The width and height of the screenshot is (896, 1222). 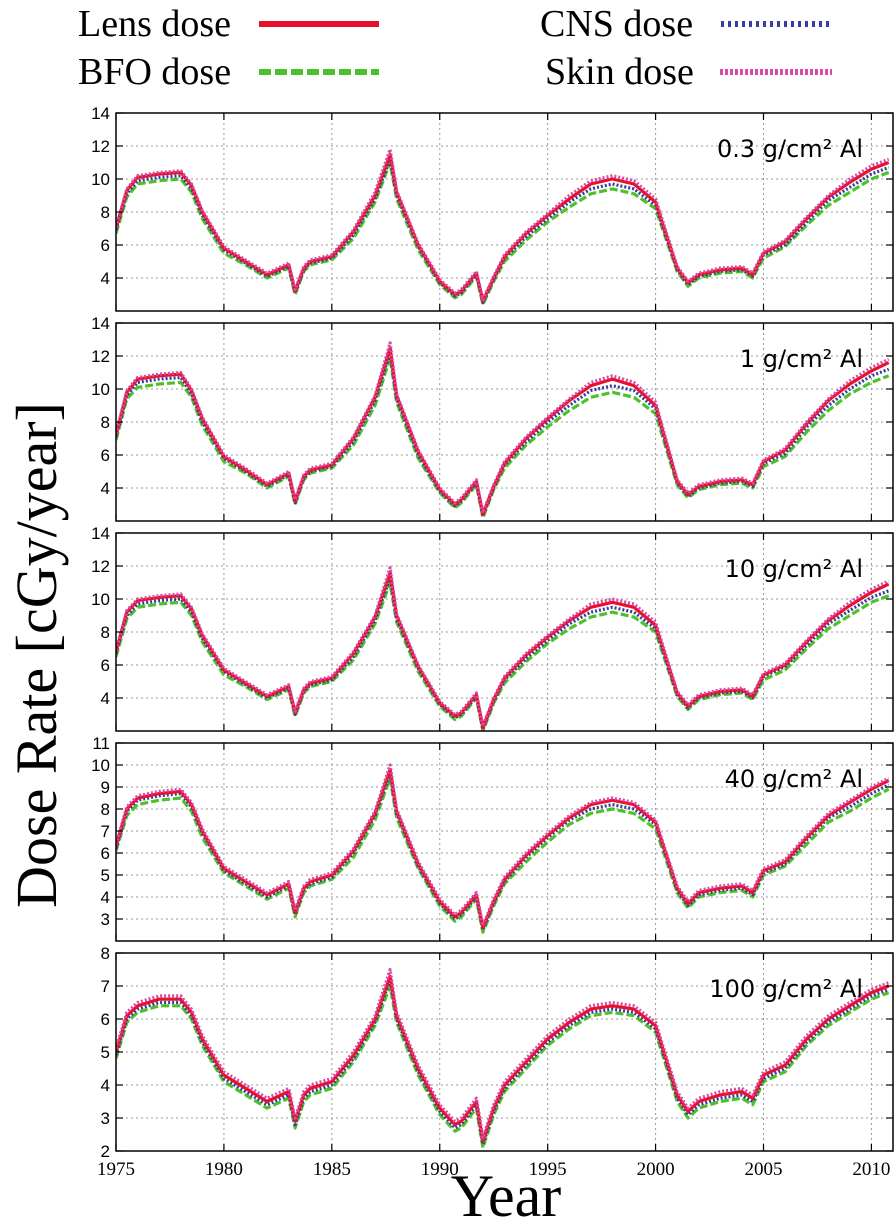 I want to click on panel-annotation: 0.3 g/cm² Al, so click(x=790, y=149).